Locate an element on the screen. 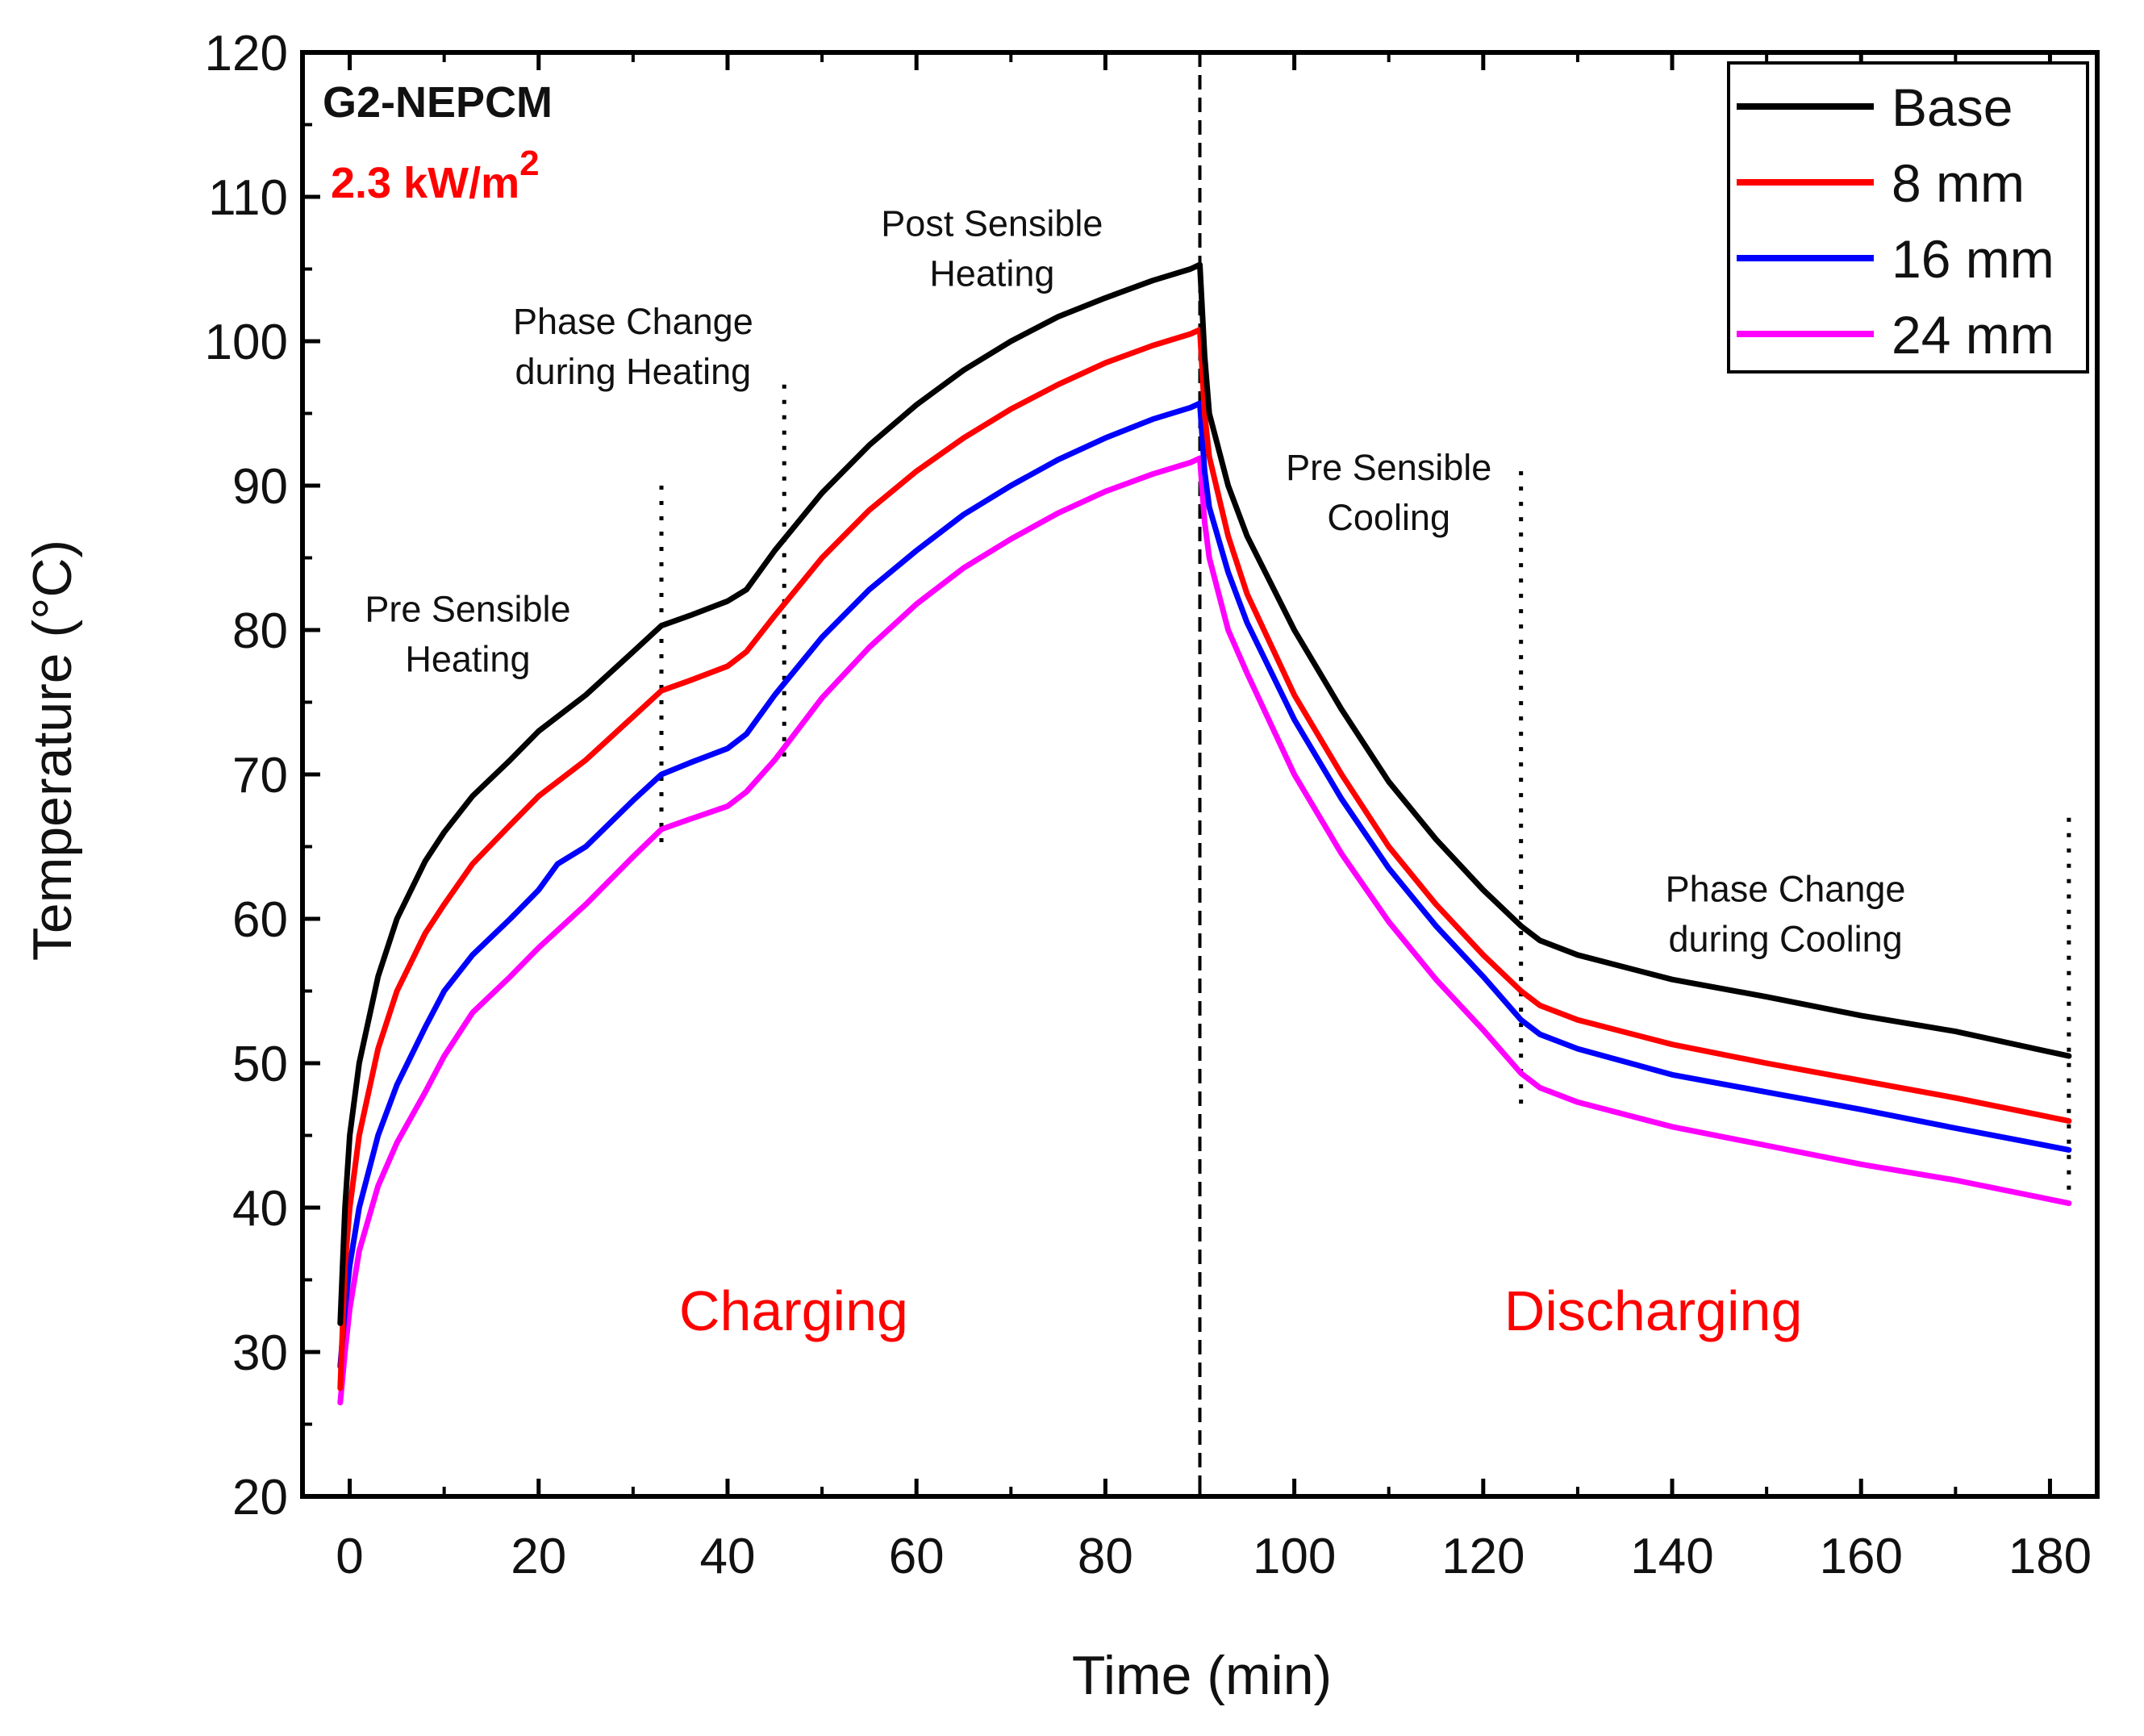 Image resolution: width=2144 pixels, height=1736 pixels. y-tick-label: 120 is located at coordinates (246, 54).